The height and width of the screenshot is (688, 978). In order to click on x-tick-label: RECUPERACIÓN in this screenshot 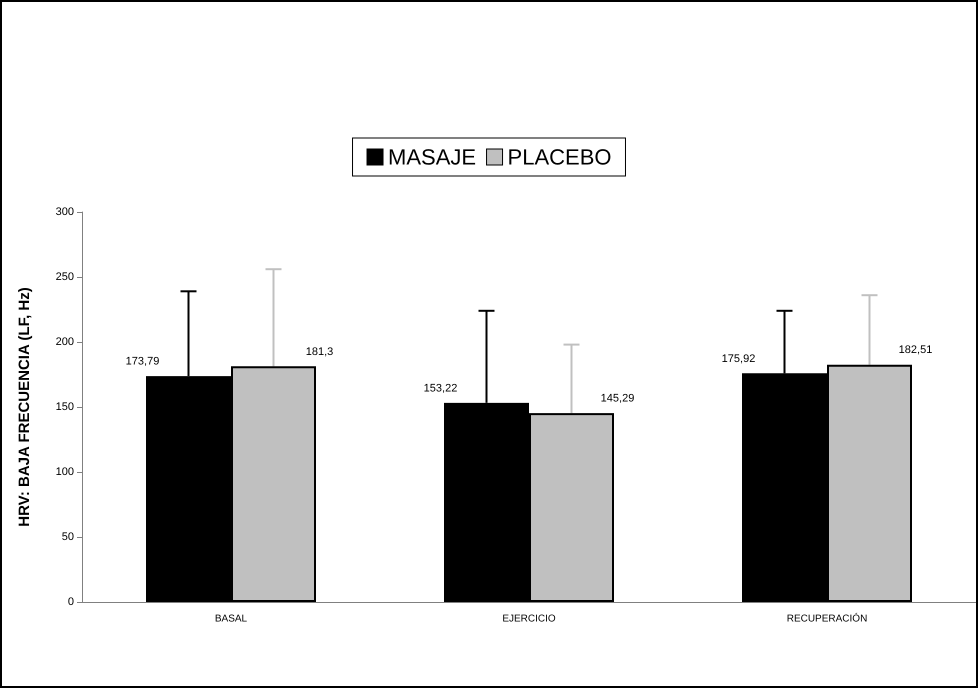, I will do `click(827, 618)`.